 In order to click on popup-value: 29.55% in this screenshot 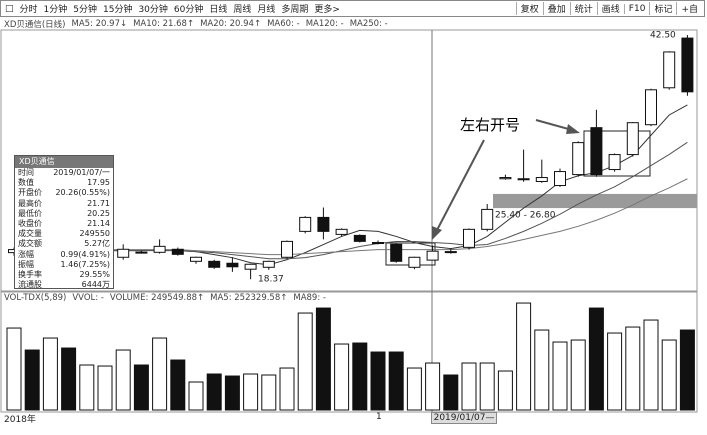, I will do `click(94, 274)`.